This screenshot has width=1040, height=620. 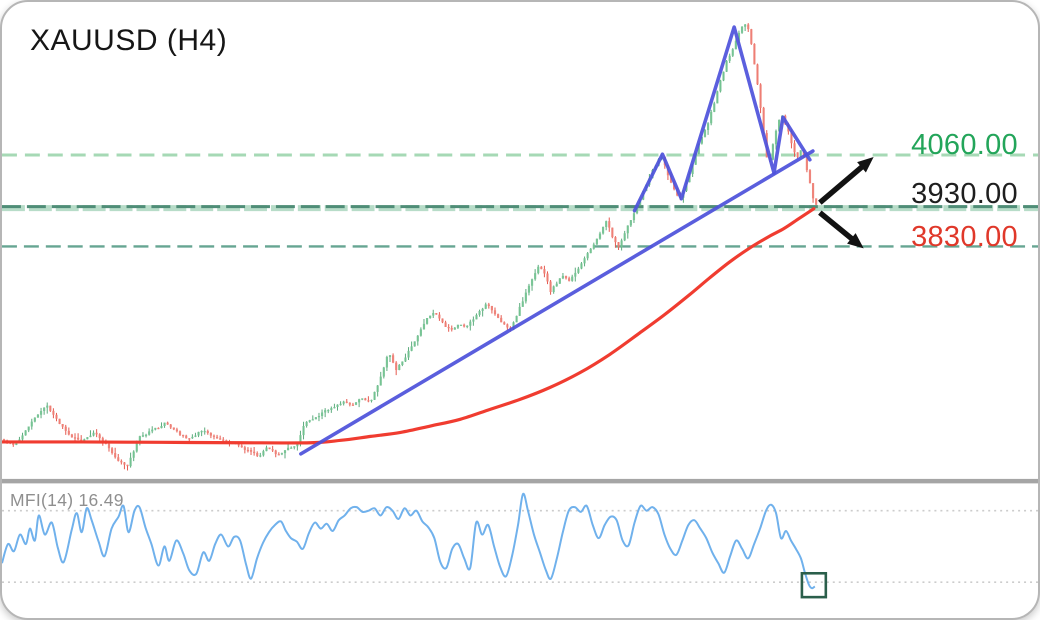 I want to click on mfi-levels, so click(x=520, y=546).